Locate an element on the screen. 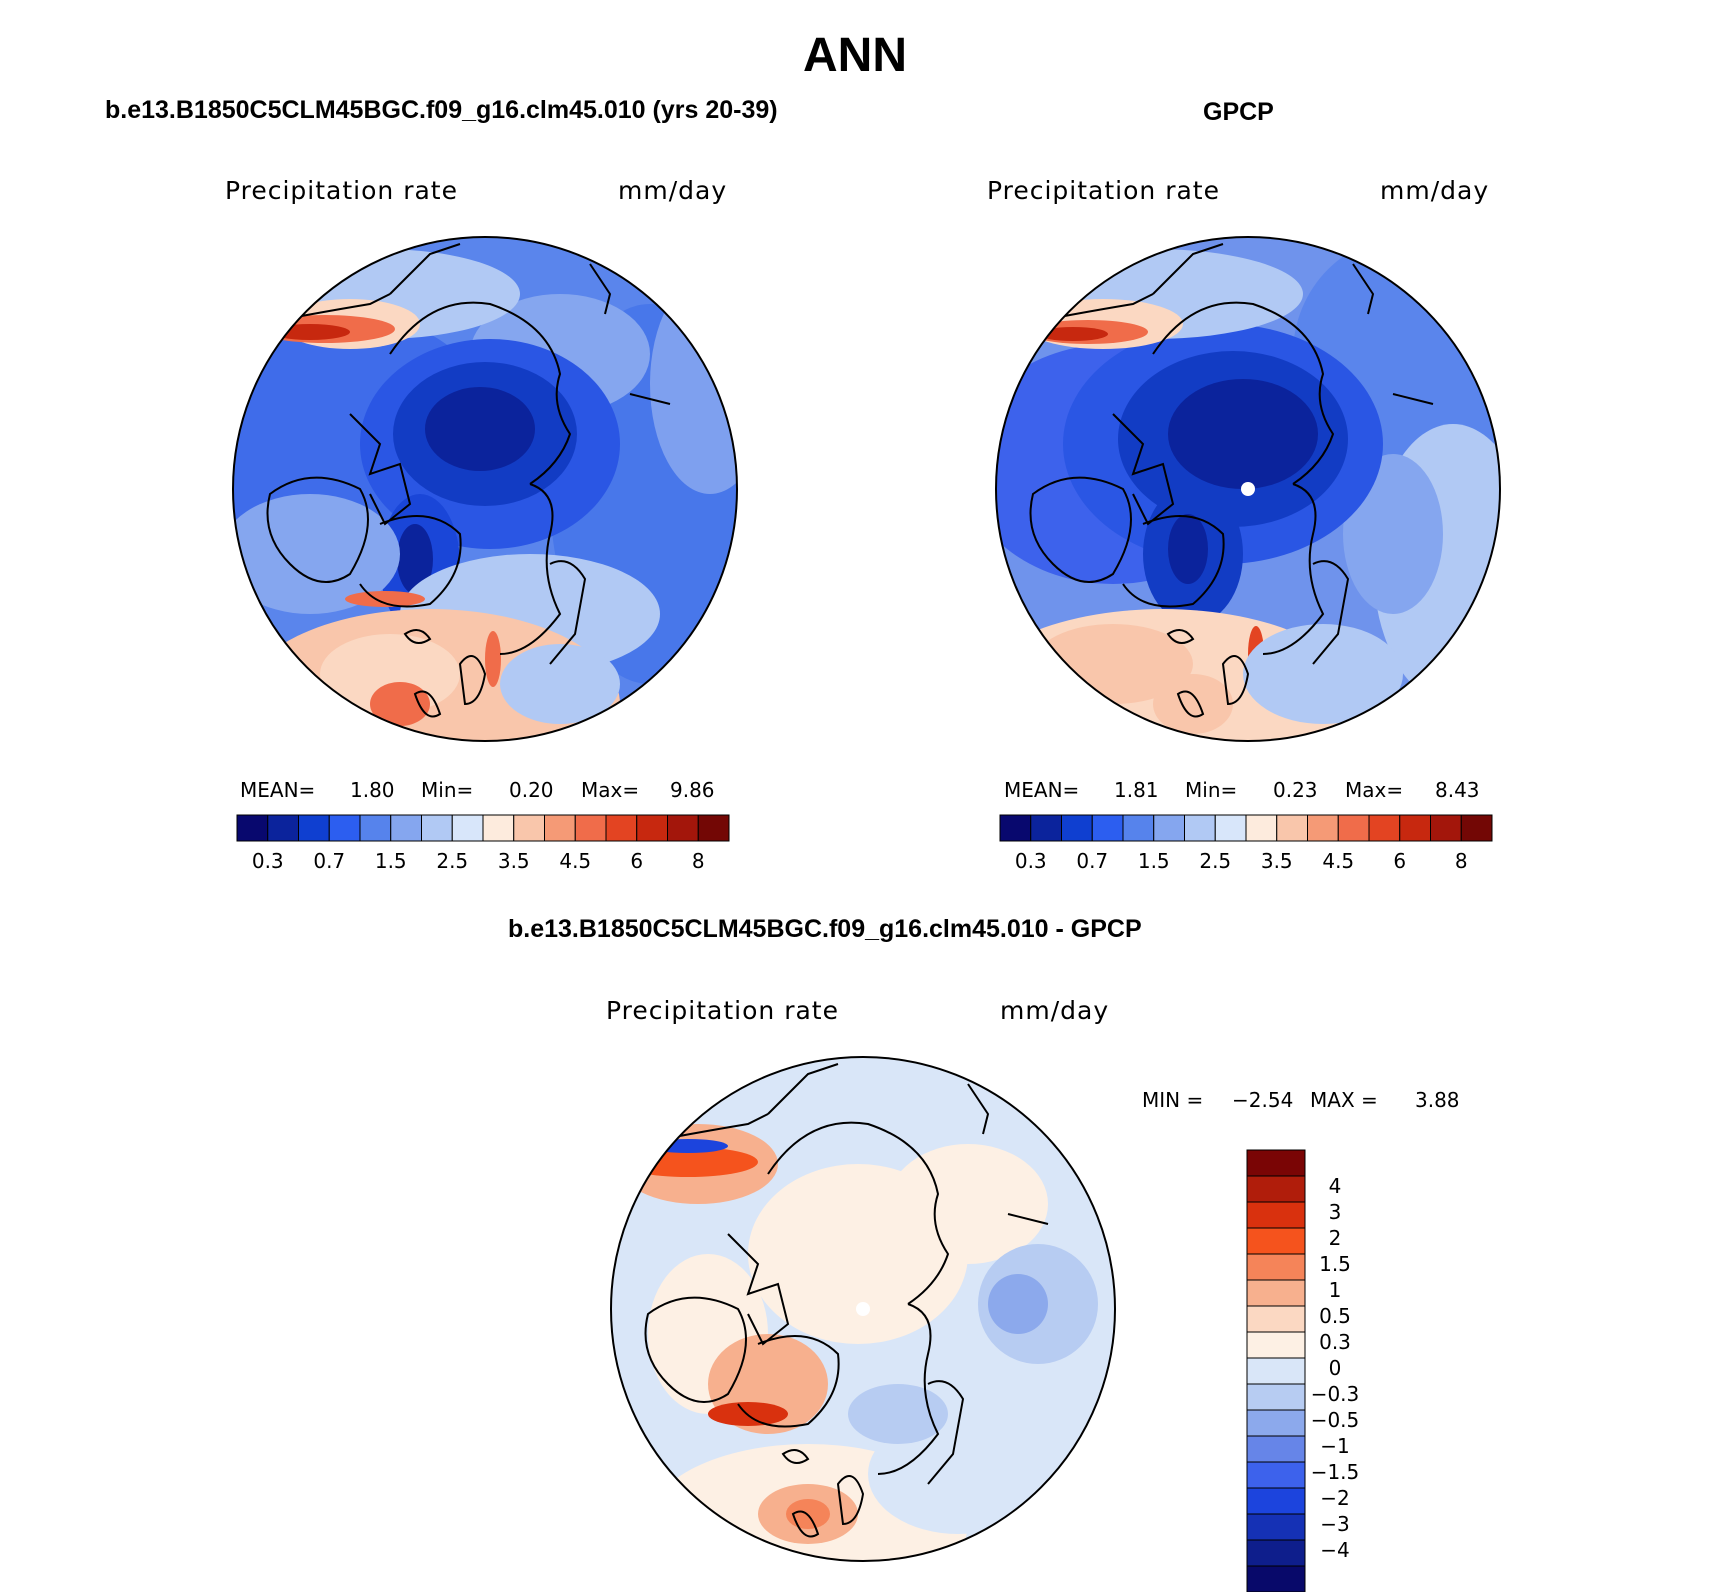 The width and height of the screenshot is (1710, 1592). model-colorbar-tick-label: 8 is located at coordinates (698, 861).